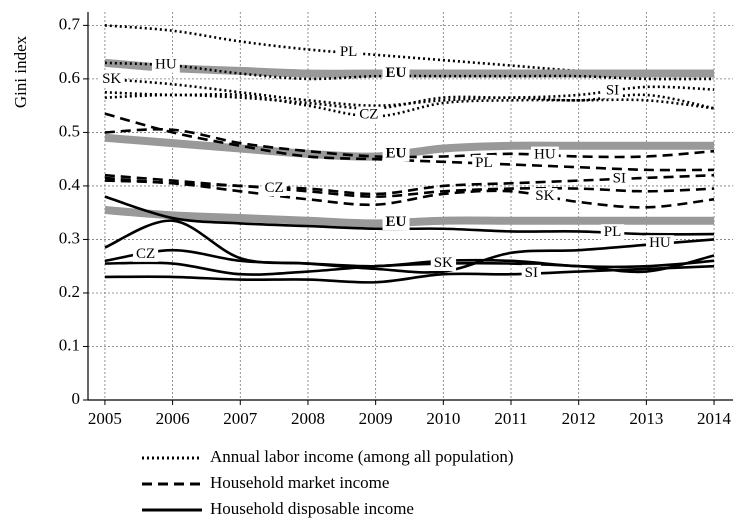 The width and height of the screenshot is (742, 527). I want to click on x-tick-label: 2005, so click(105, 418).